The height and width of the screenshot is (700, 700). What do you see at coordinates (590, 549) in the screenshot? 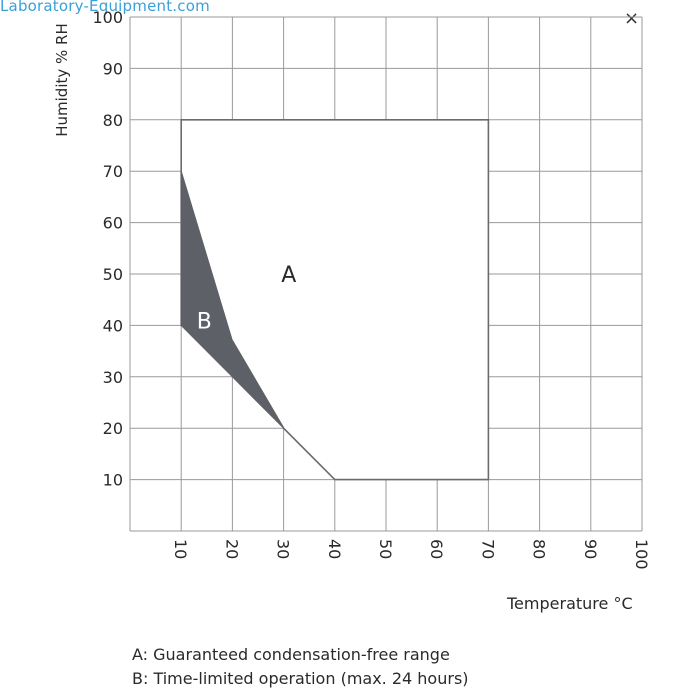
I see `x-tick-label: 90` at bounding box center [590, 549].